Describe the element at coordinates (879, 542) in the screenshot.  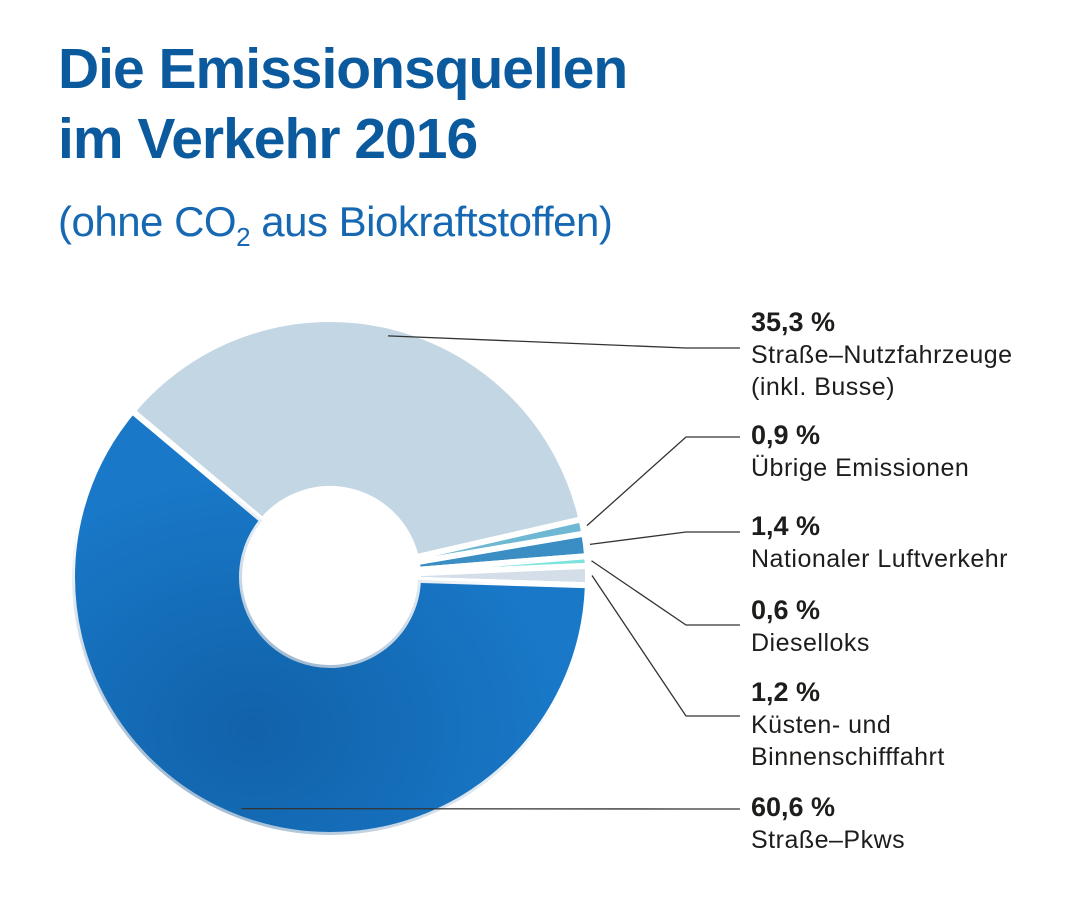
I see `label-nationaler-luftverkehr: 1,4 % Nationaler Luftverkehr` at that location.